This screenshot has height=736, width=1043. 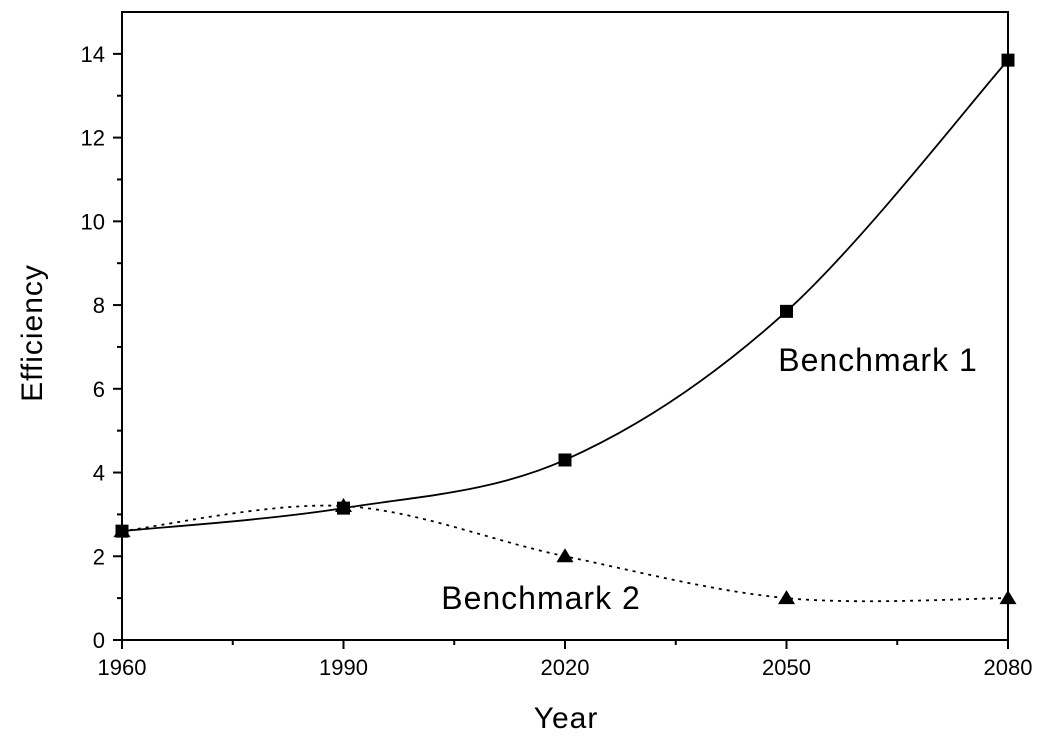 I want to click on x-tick-label: 2080, so click(x=1008, y=667).